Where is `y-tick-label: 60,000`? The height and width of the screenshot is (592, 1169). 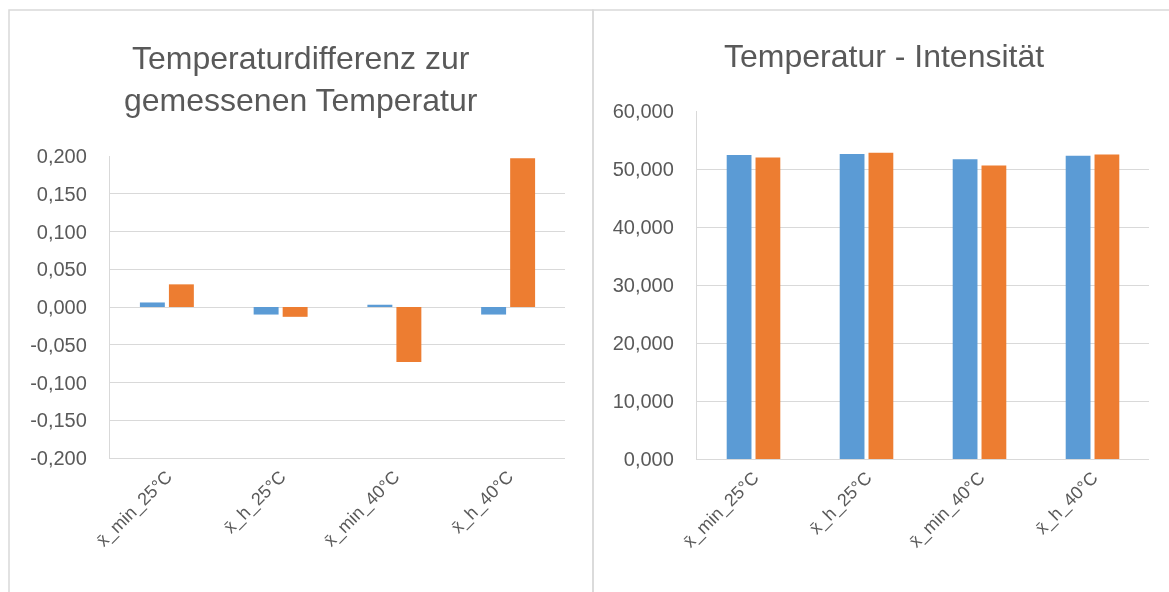 y-tick-label: 60,000 is located at coordinates (643, 111).